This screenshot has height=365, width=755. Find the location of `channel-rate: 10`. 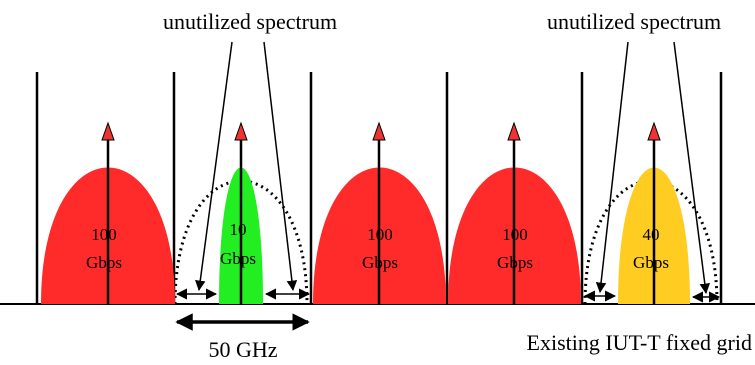

channel-rate: 10 is located at coordinates (238, 229).